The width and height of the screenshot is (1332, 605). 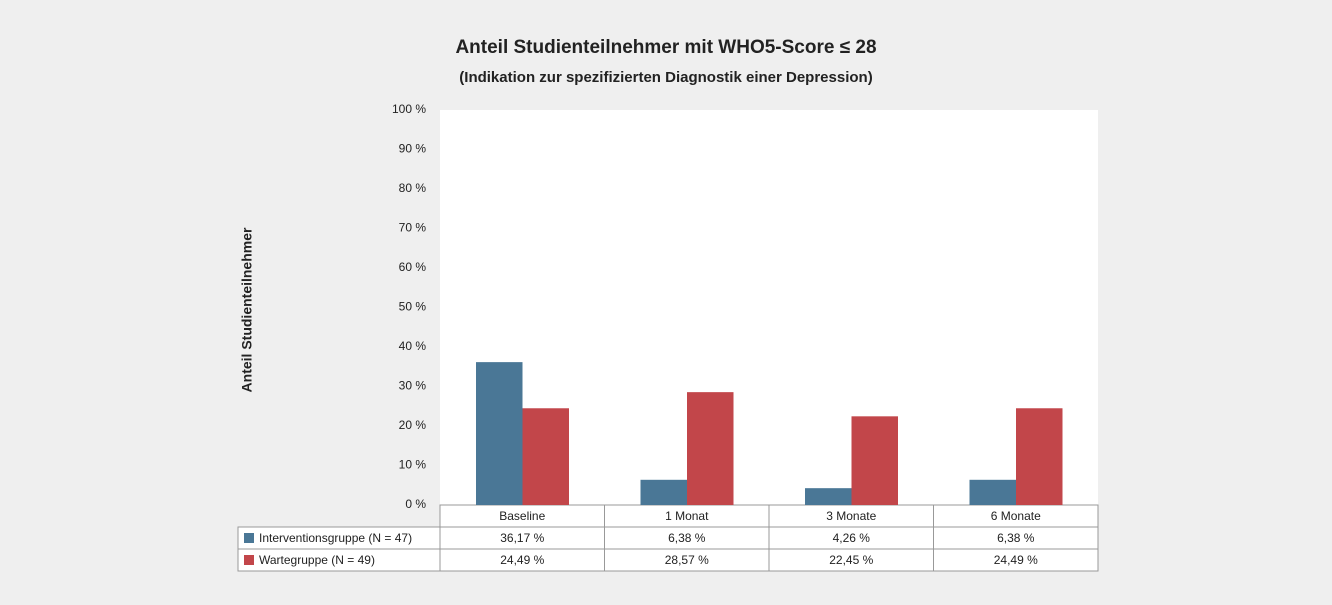 I want to click on y-tick-label: 20 %, so click(x=413, y=425).